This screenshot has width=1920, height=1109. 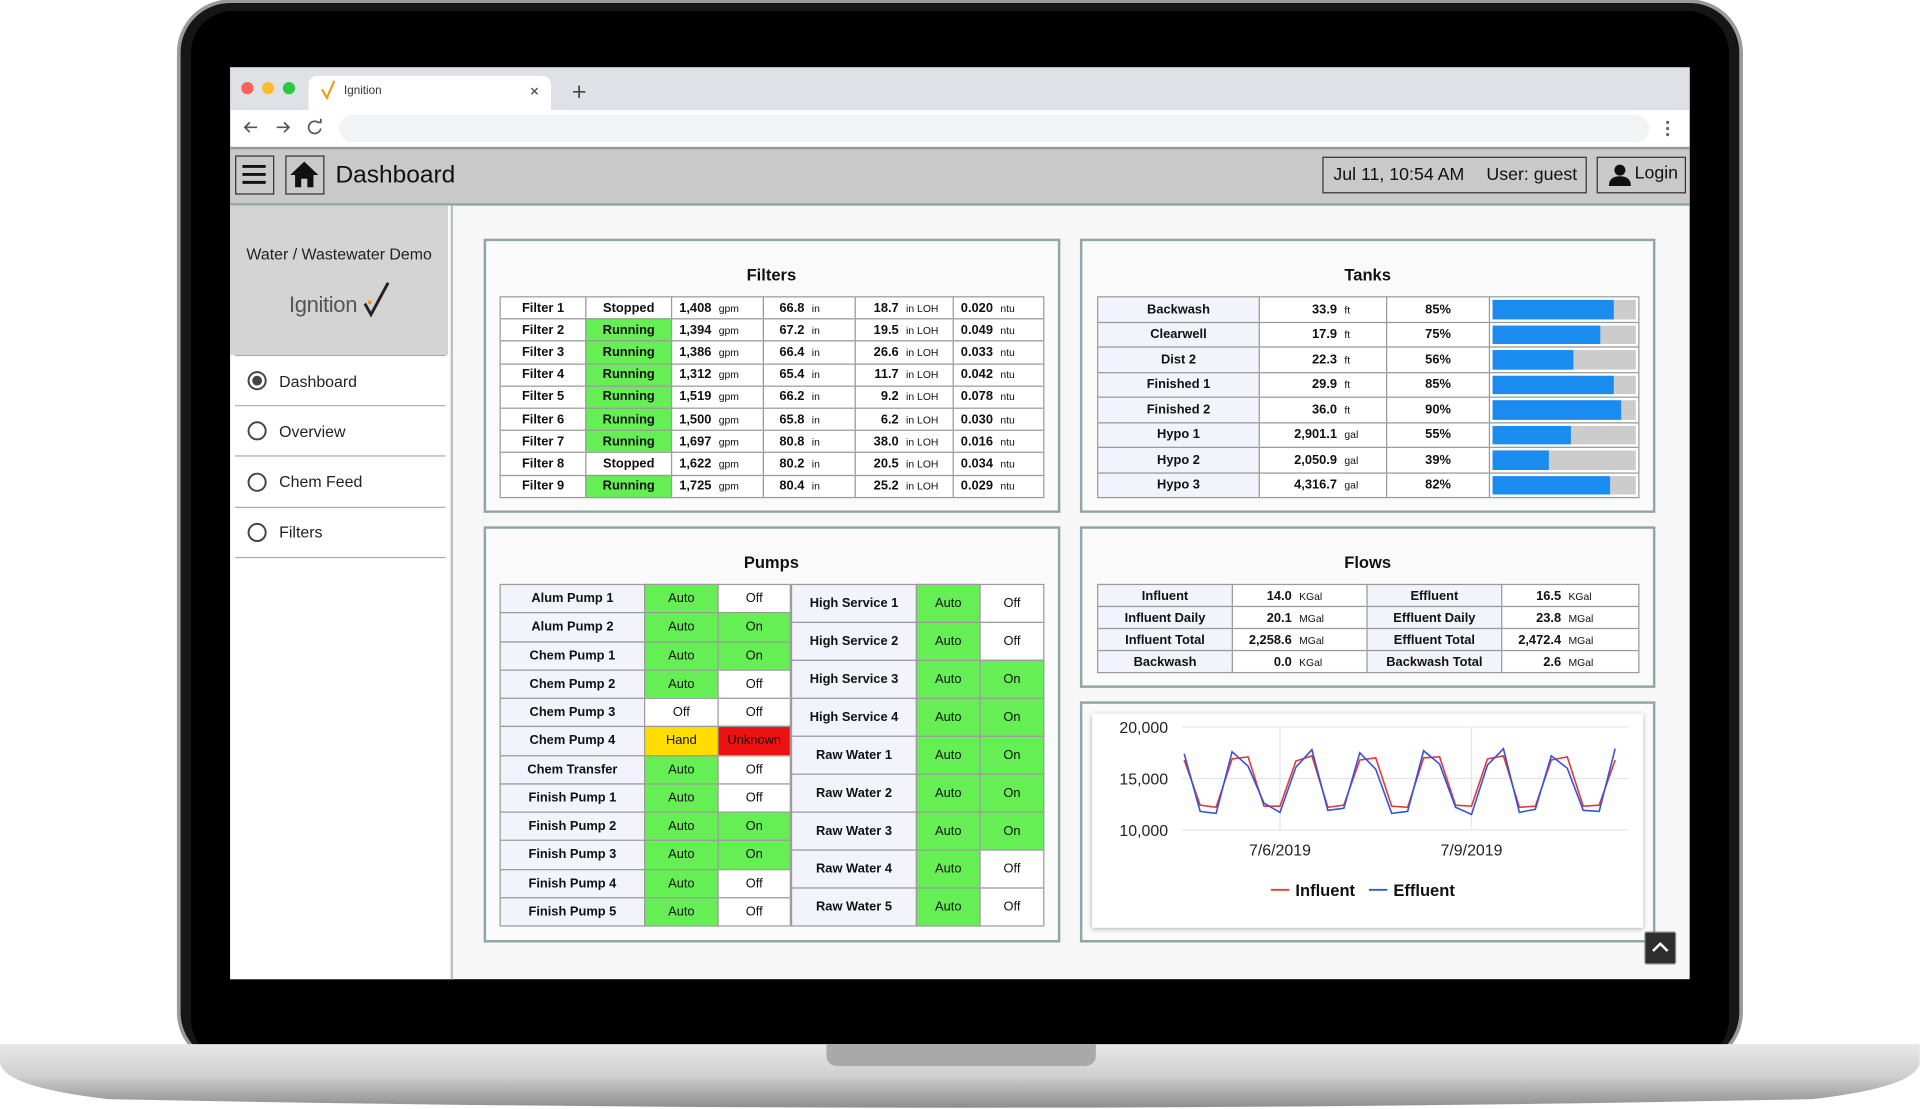 What do you see at coordinates (250, 127) in the screenshot?
I see `back-button` at bounding box center [250, 127].